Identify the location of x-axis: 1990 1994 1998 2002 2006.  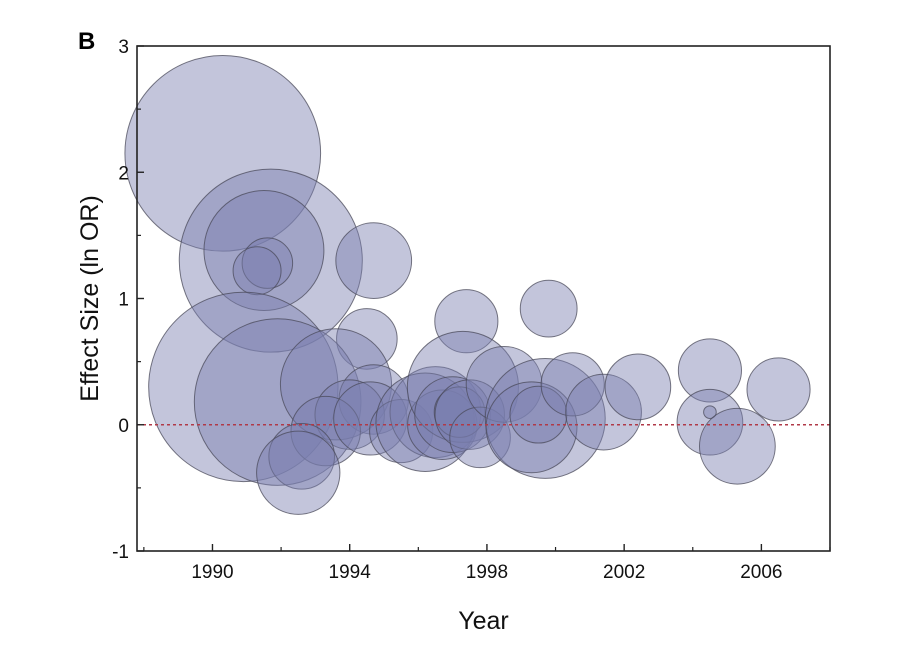
(487, 563).